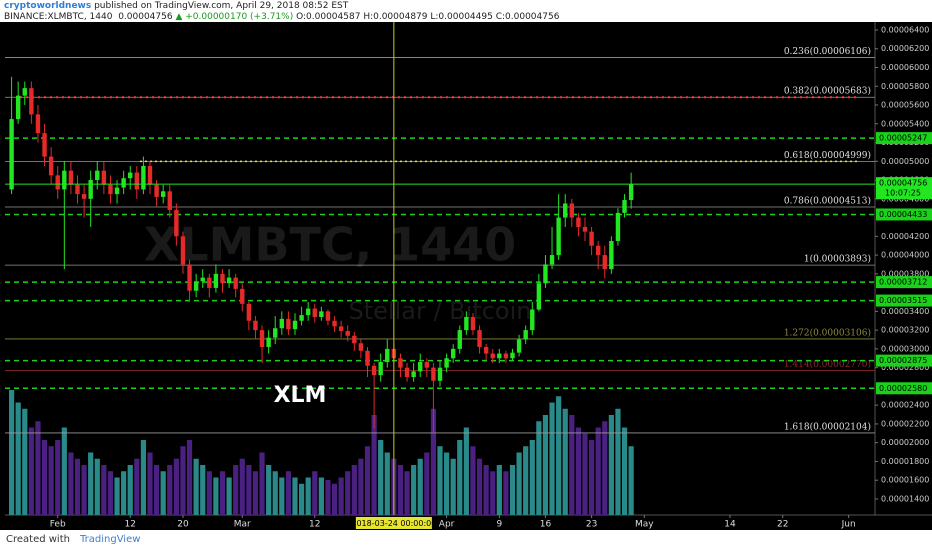 This screenshot has height=550, width=932. I want to click on created: Created with, so click(38, 539).